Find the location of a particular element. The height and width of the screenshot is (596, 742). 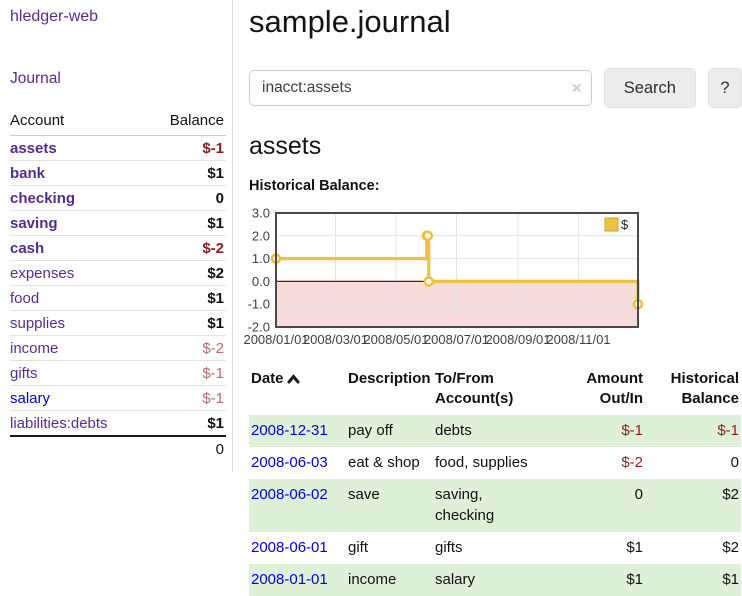

account-row: supplies $1 is located at coordinates (118, 323).